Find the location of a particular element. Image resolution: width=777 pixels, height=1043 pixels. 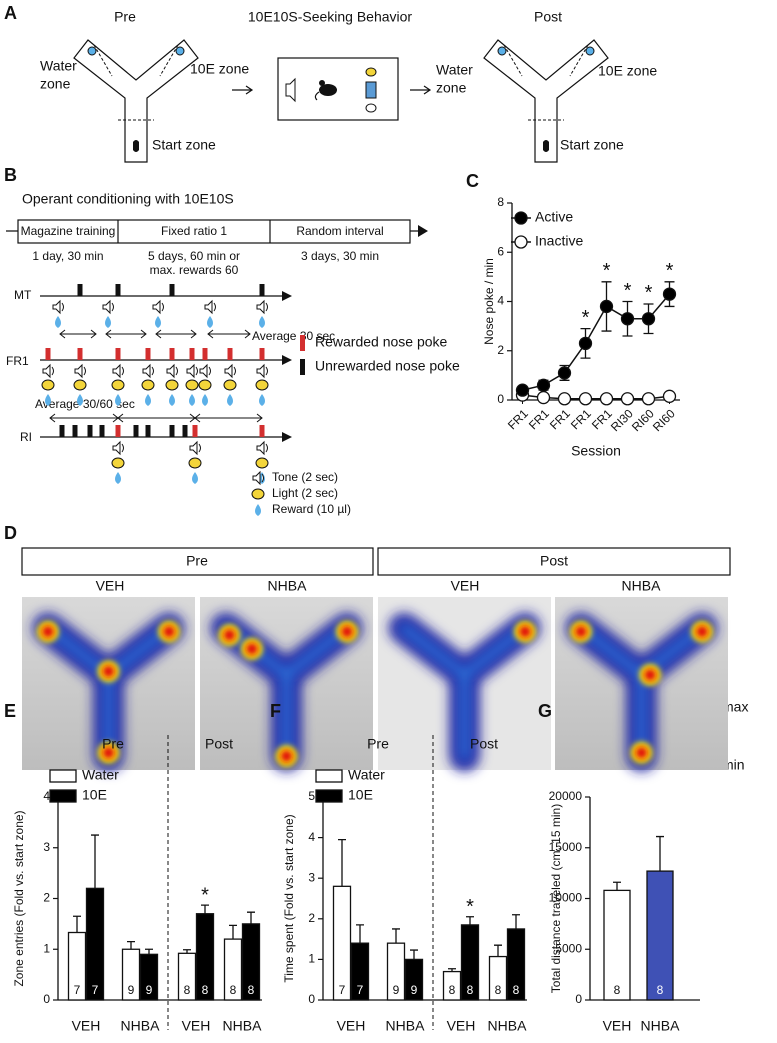

legend-label: 10E is located at coordinates (360, 795).